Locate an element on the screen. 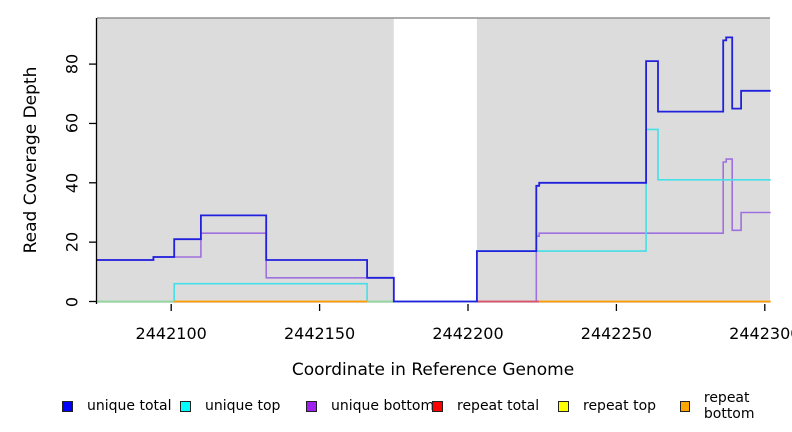 This screenshot has width=792, height=432. y-tick-label: 80 is located at coordinates (72, 64).